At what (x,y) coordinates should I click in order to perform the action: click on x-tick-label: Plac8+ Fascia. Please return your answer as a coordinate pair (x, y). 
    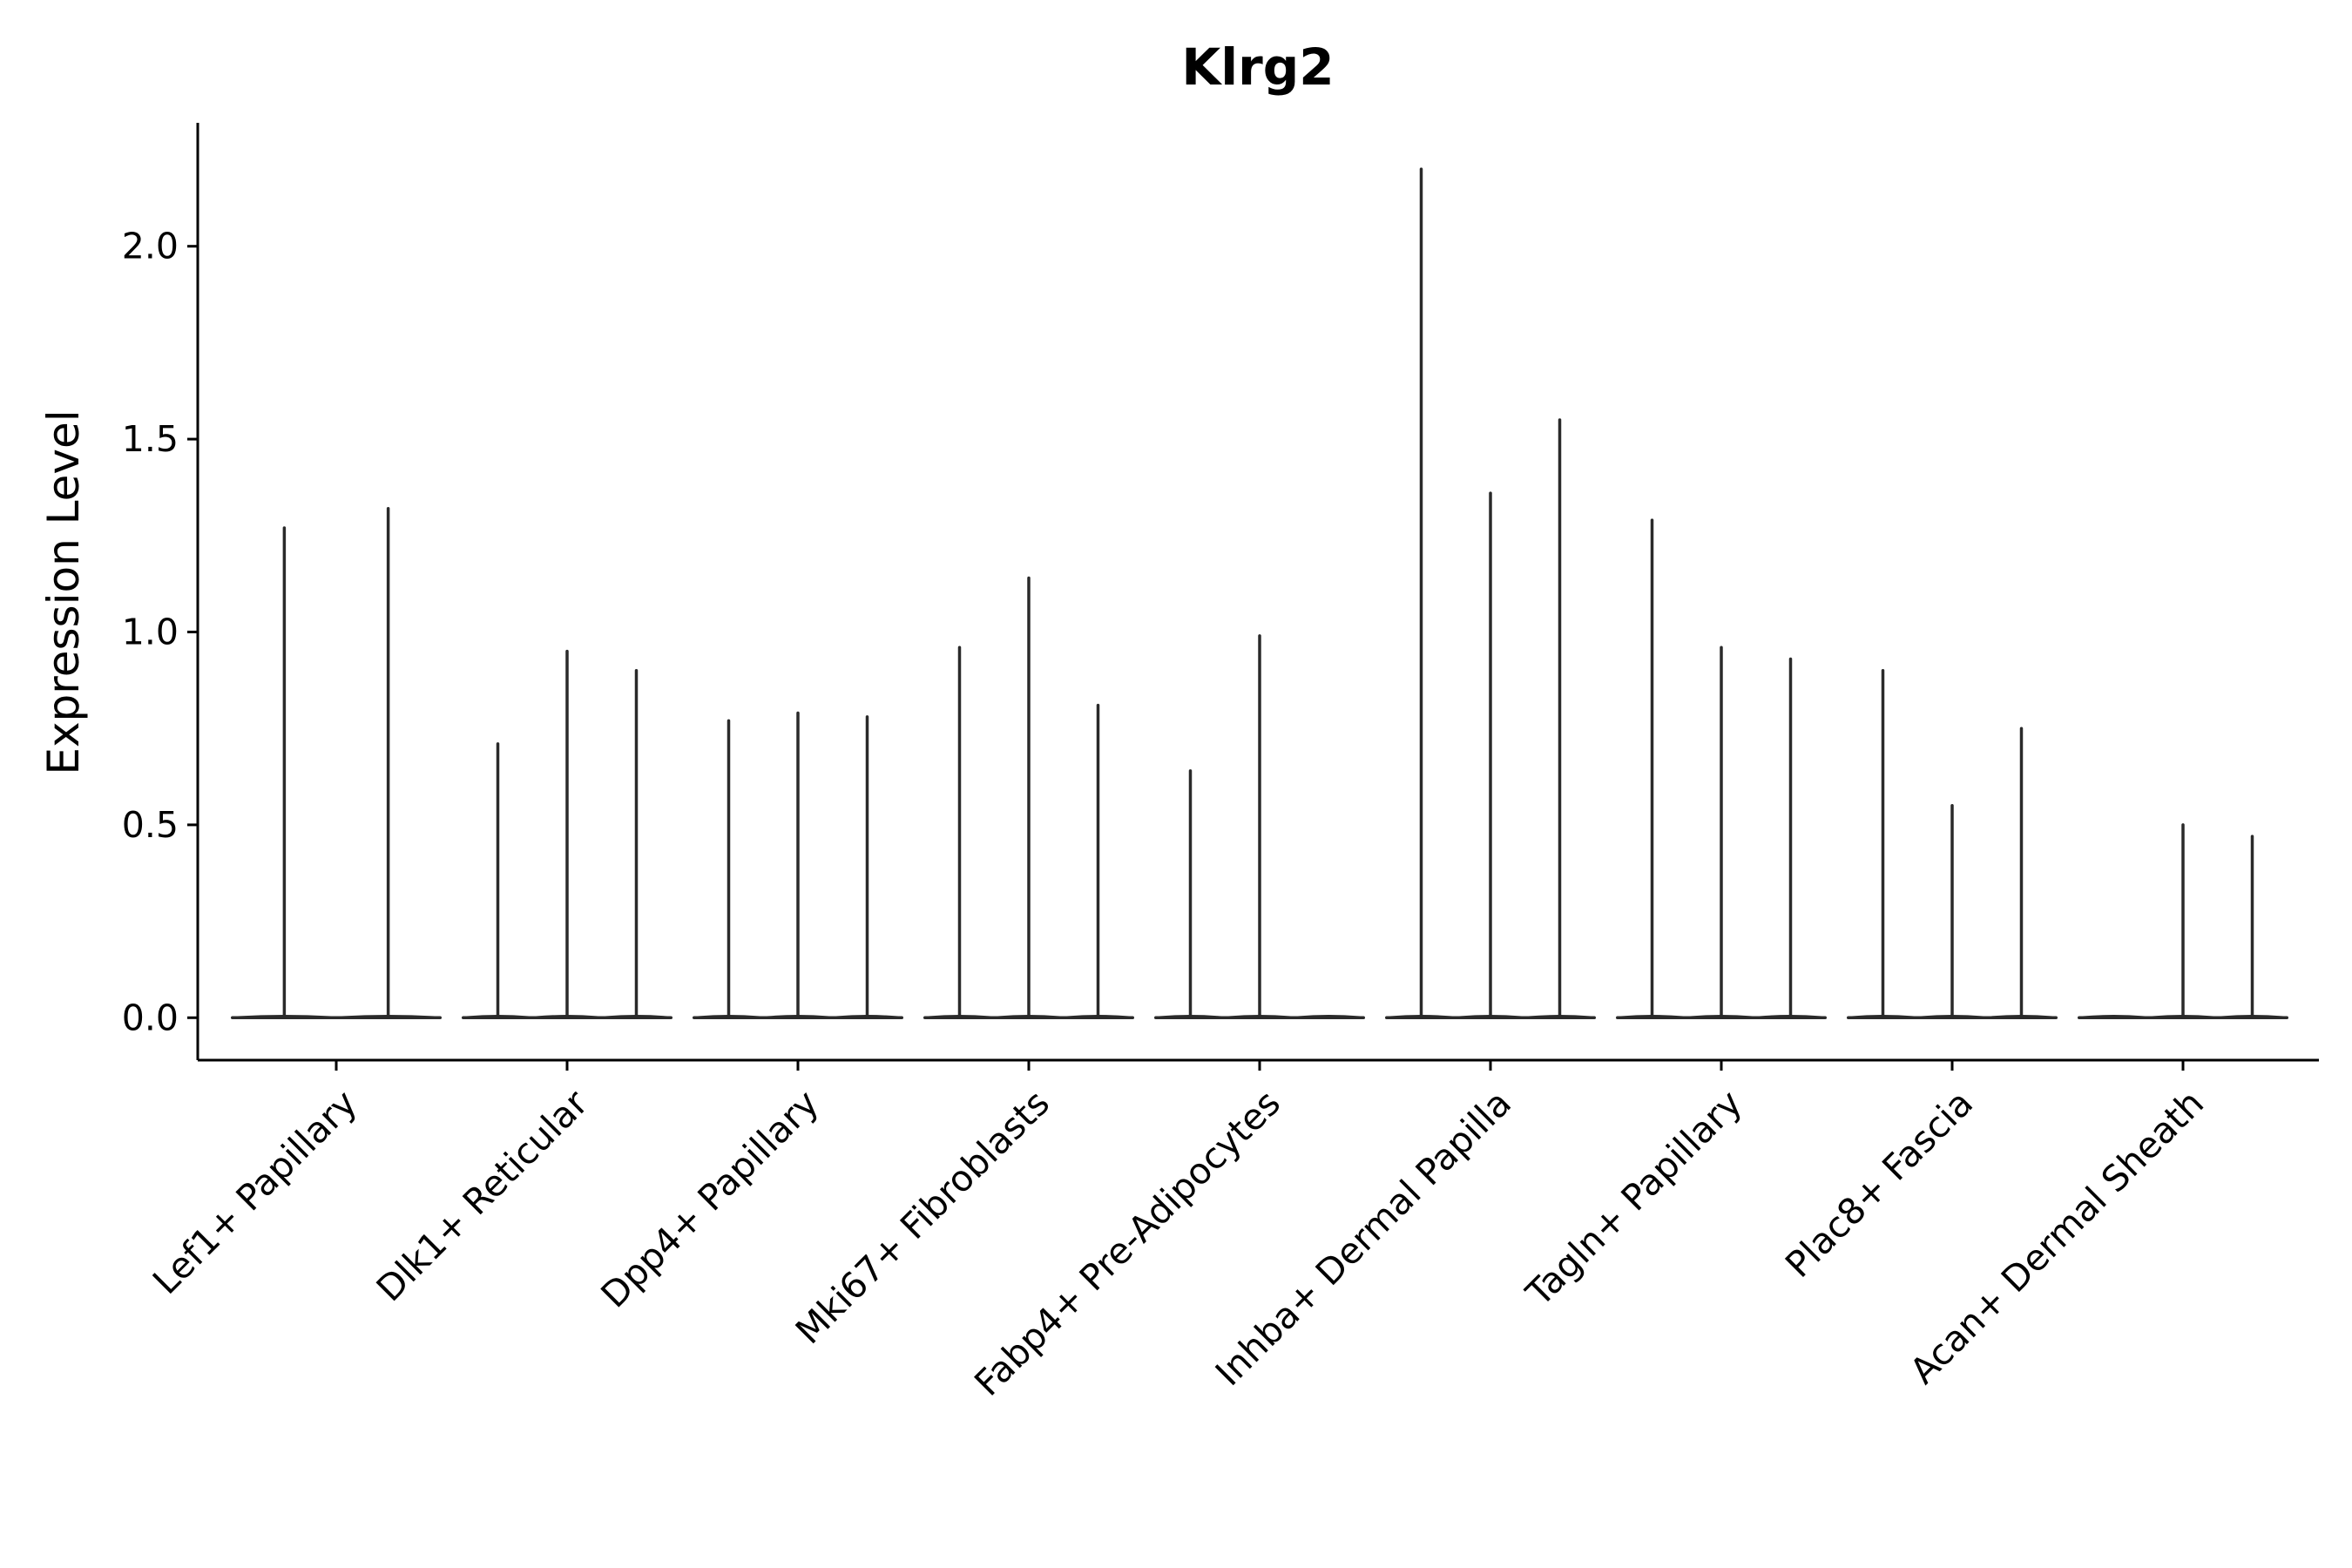
    Looking at the image, I should click on (1879, 1184).